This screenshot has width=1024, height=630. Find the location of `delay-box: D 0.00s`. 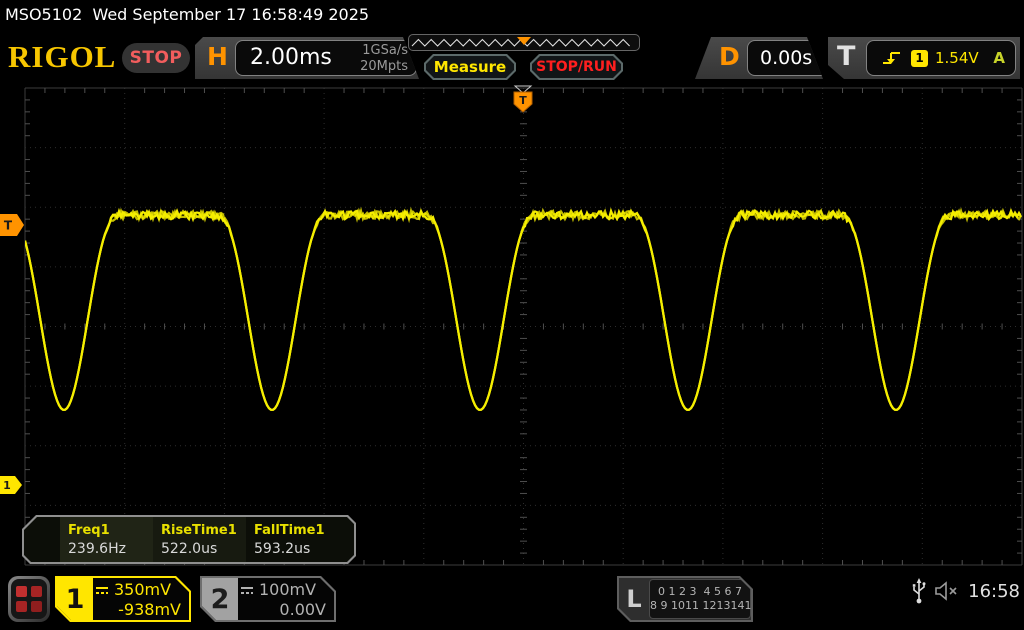

delay-box: D 0.00s is located at coordinates (759, 58).